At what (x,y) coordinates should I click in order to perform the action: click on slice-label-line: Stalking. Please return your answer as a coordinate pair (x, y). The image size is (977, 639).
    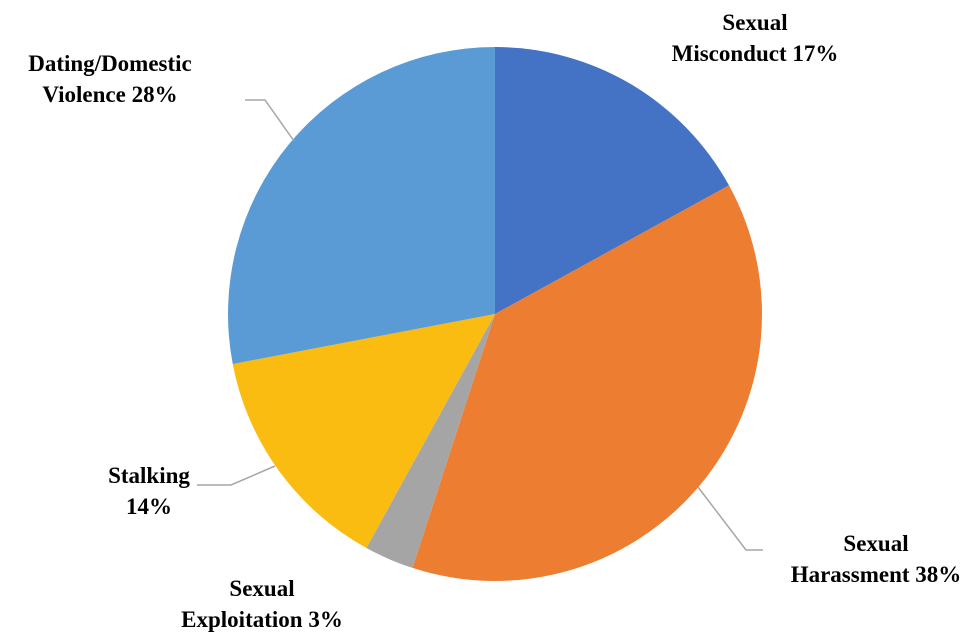
    Looking at the image, I should click on (149, 475).